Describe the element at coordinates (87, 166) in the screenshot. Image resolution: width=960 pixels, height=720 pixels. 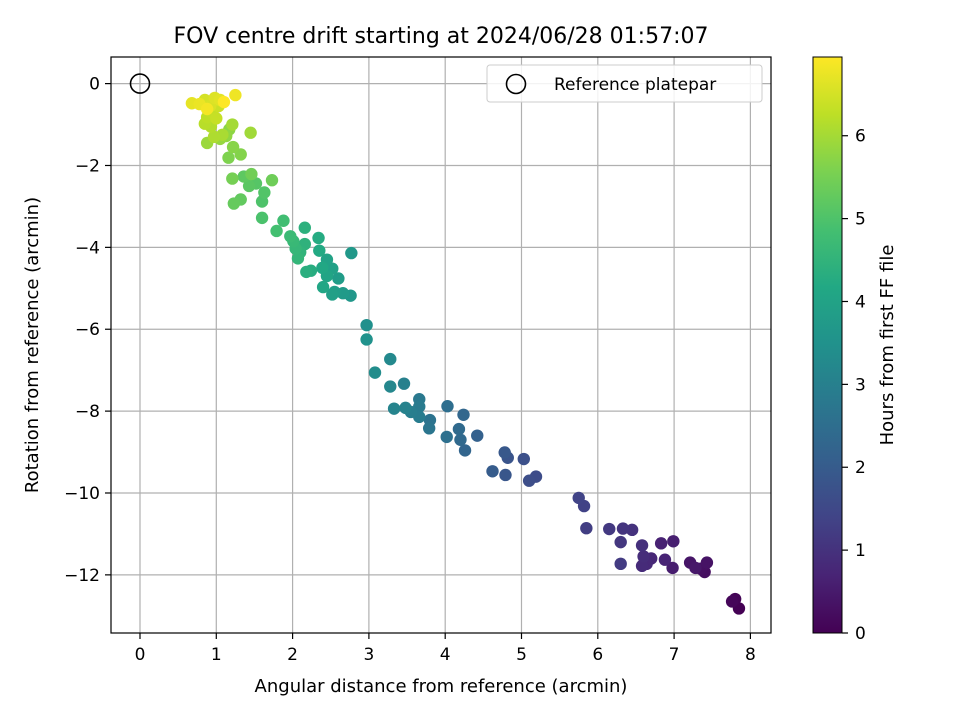
I see `y-tick-label: −2` at that location.